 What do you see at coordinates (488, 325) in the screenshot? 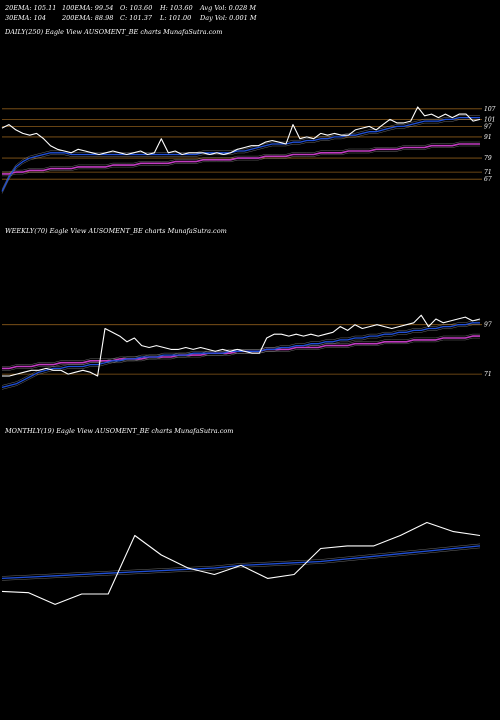
I see `weekly-level-label: 97` at bounding box center [488, 325].